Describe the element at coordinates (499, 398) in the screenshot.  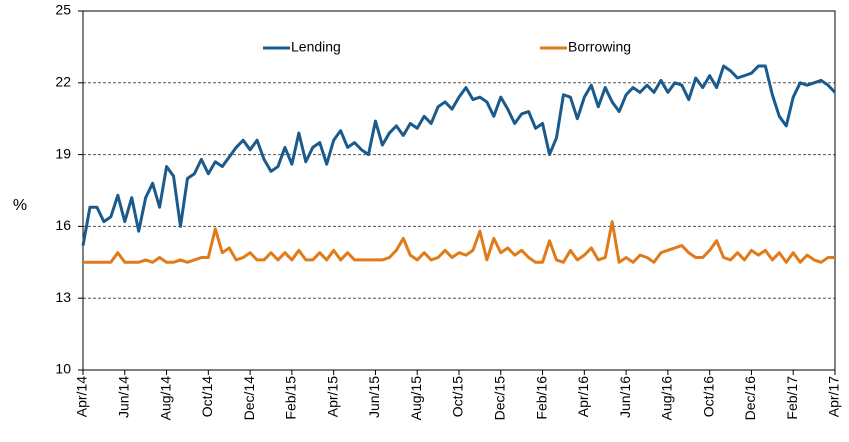
I see `x-tick-label: Dec/15` at that location.